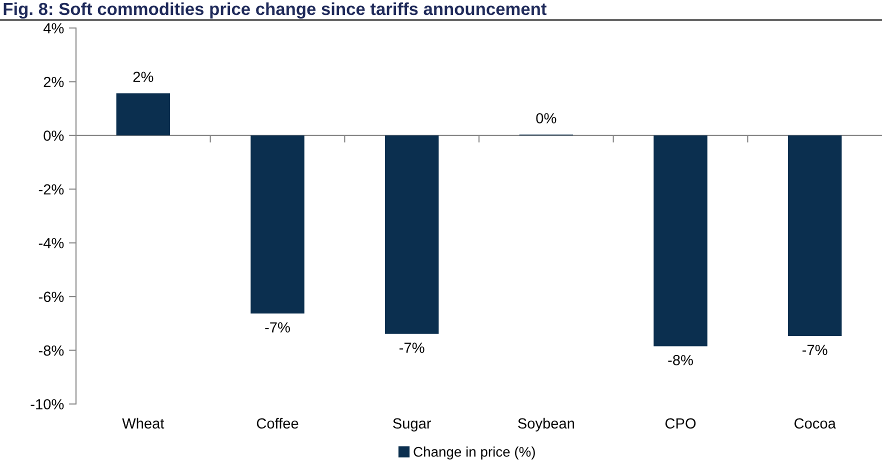 This screenshot has width=882, height=472. What do you see at coordinates (51, 243) in the screenshot?
I see `y-tick-label: -4%` at bounding box center [51, 243].